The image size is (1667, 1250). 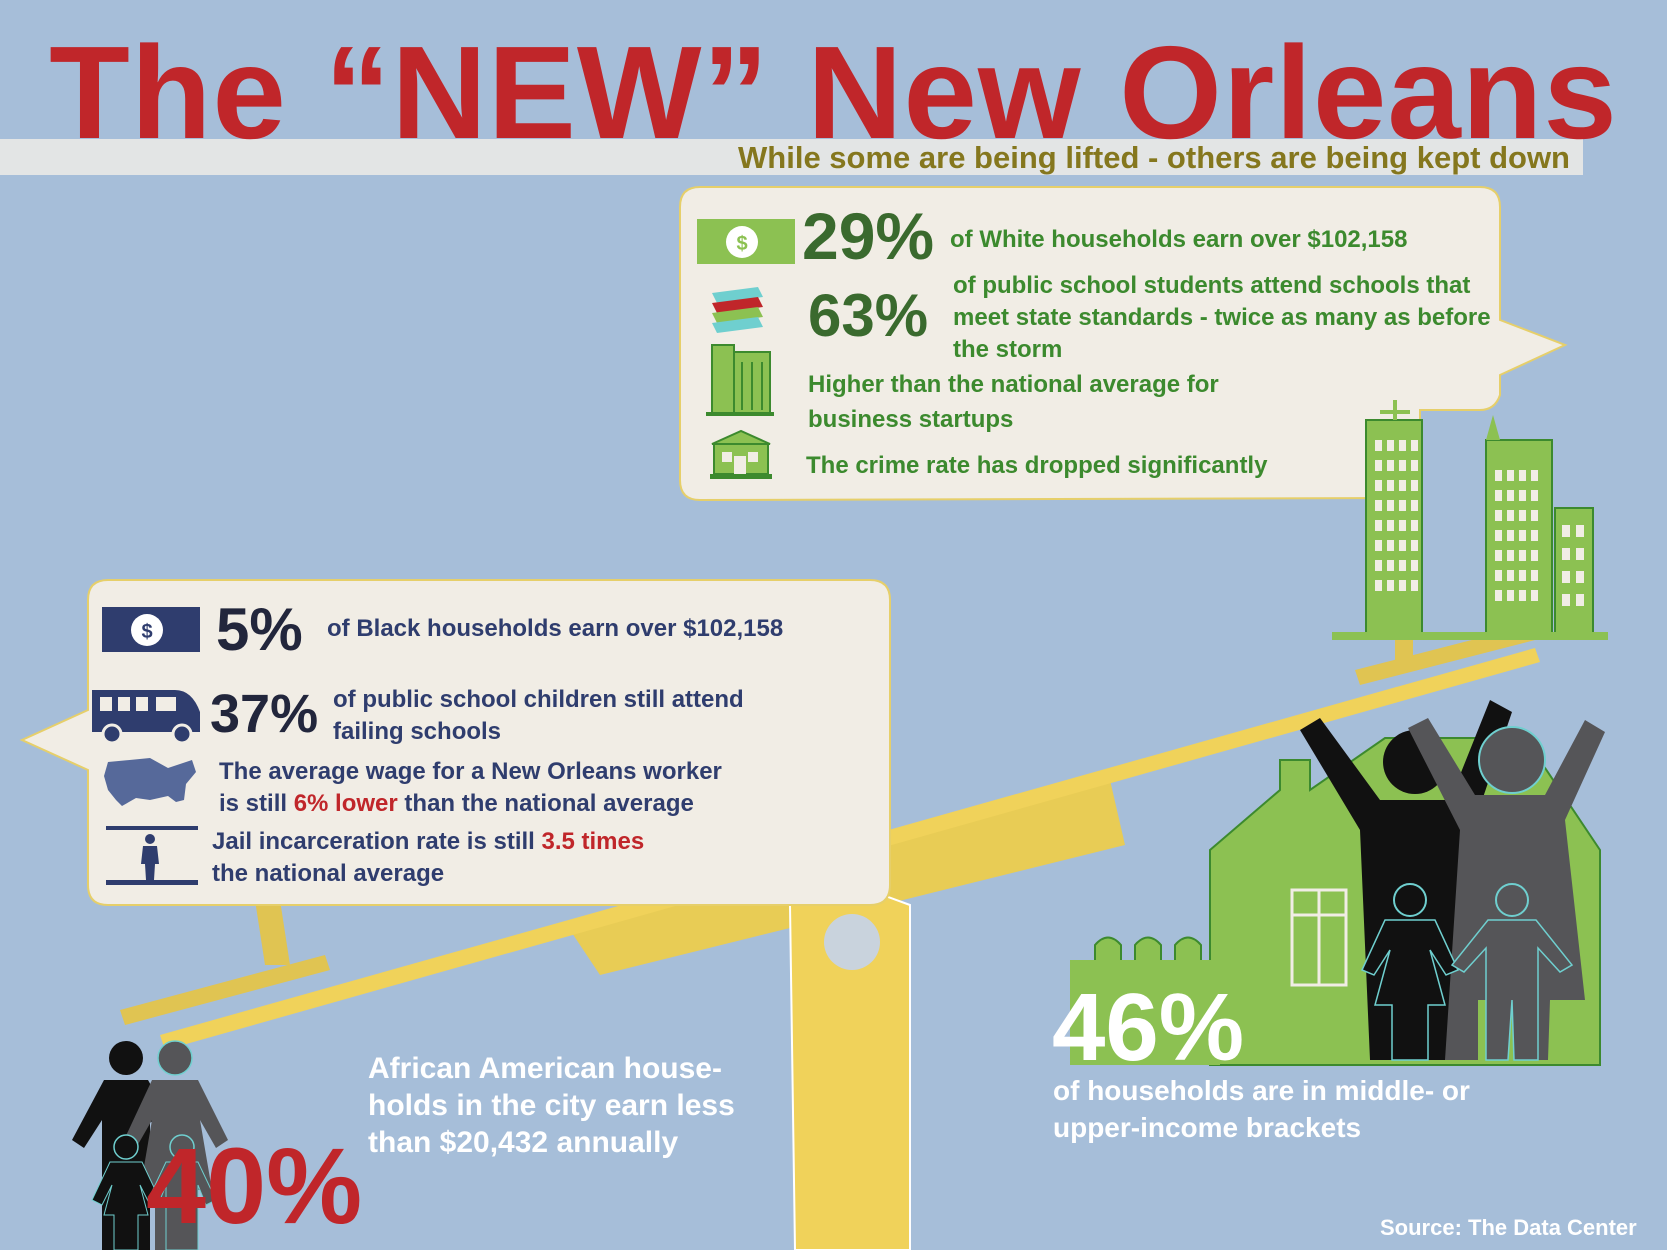 I want to click on stat-white-income-value: 29%, so click(x=868, y=236).